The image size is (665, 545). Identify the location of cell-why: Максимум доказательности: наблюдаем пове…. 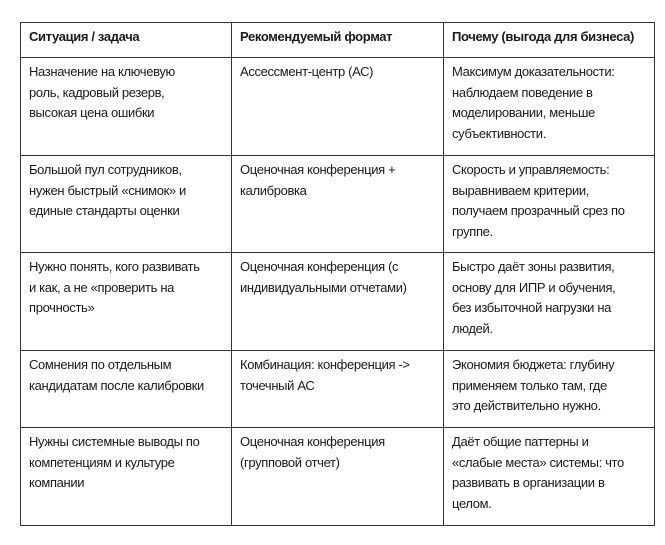
(549, 106).